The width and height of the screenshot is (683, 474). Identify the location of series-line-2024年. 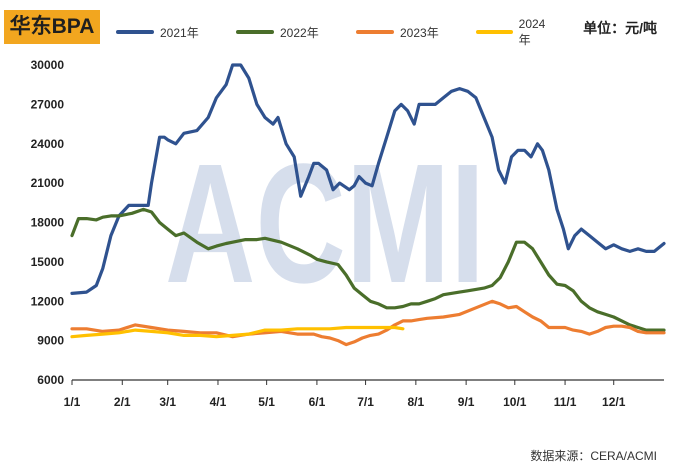
(237, 332).